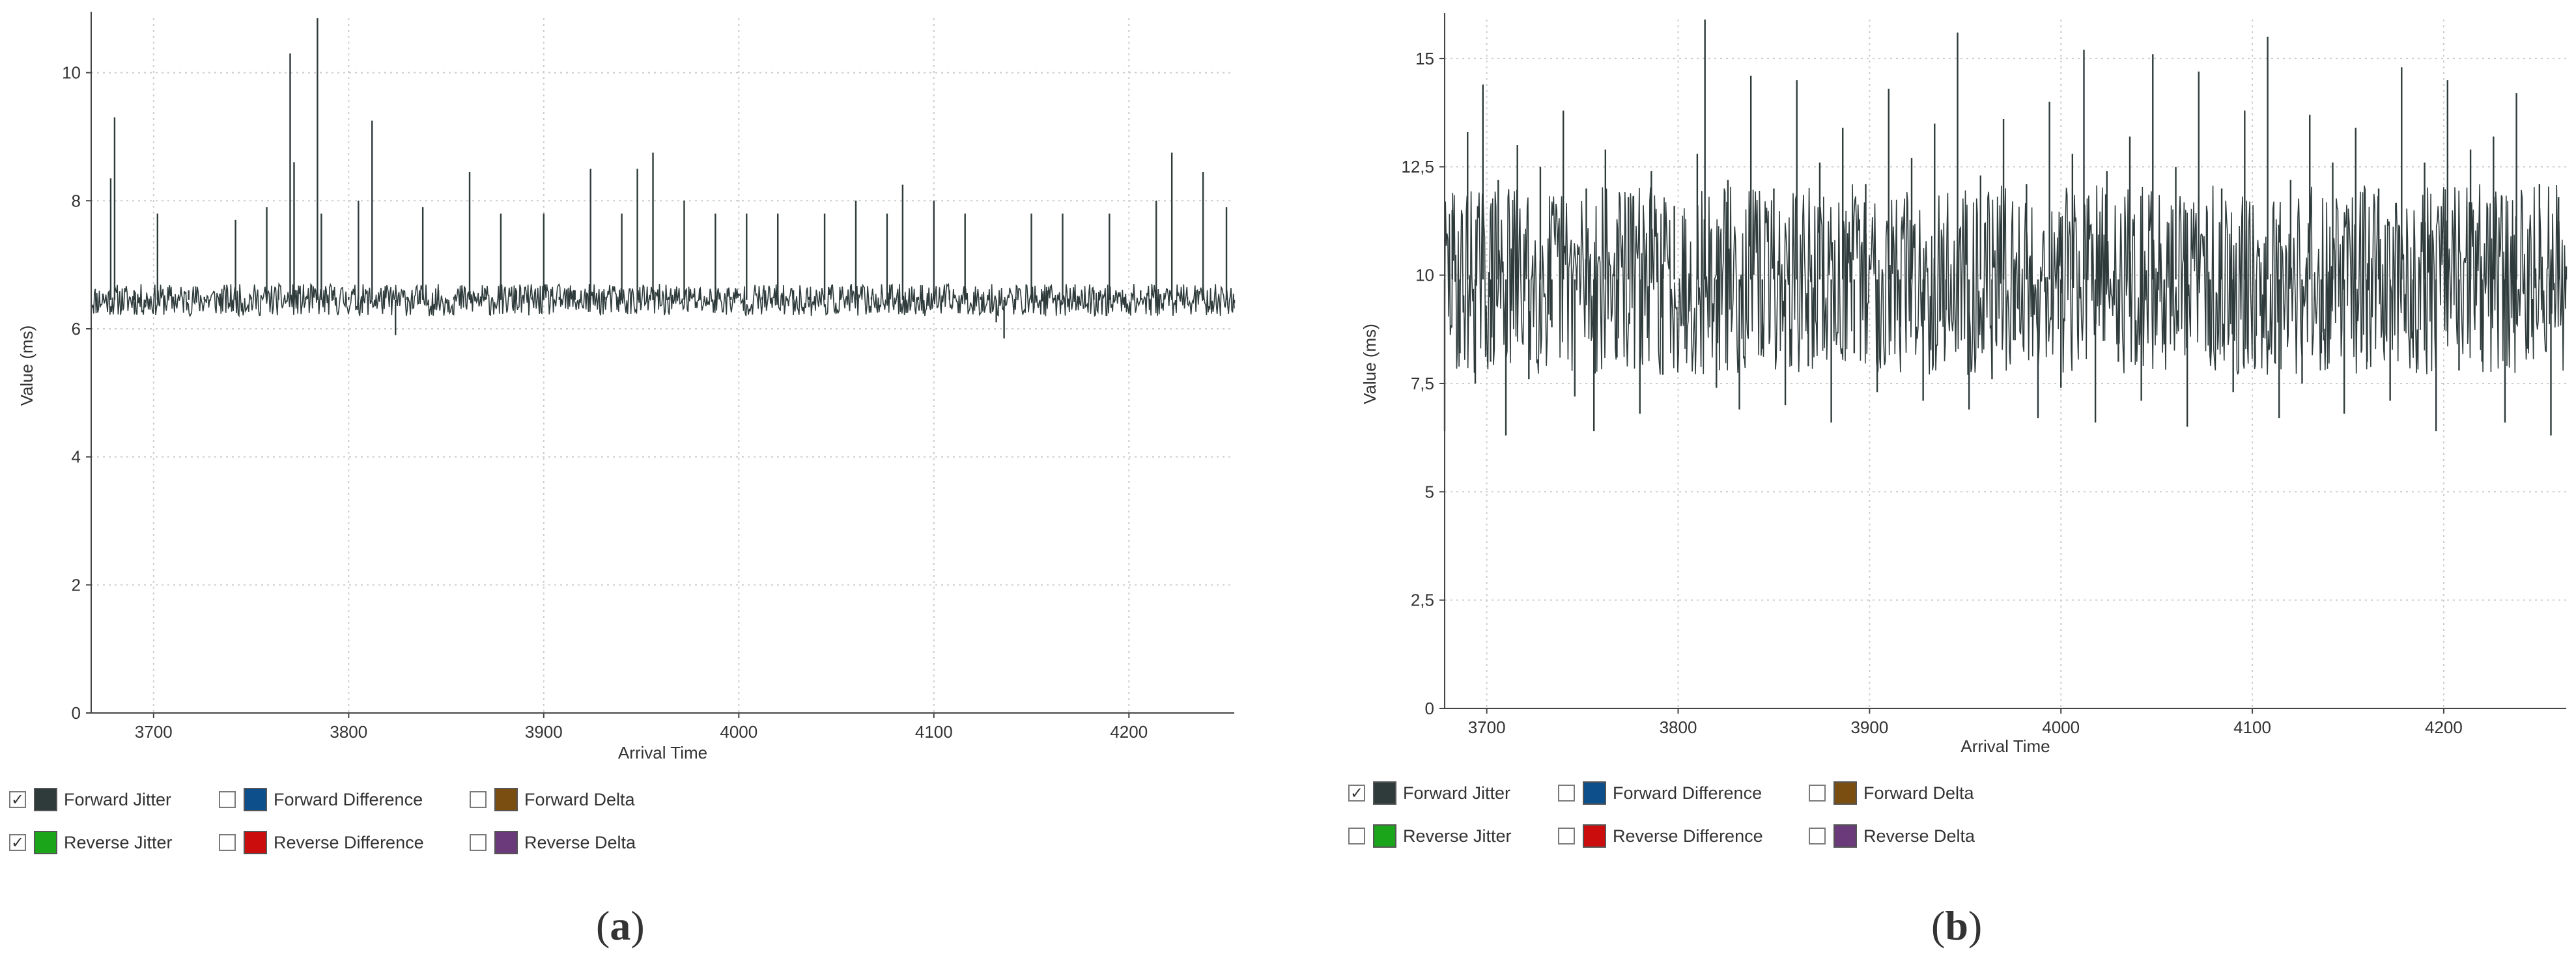 The image size is (2576, 963). Describe the element at coordinates (1356, 836) in the screenshot. I see `checkbox-reverse-jitter` at that location.